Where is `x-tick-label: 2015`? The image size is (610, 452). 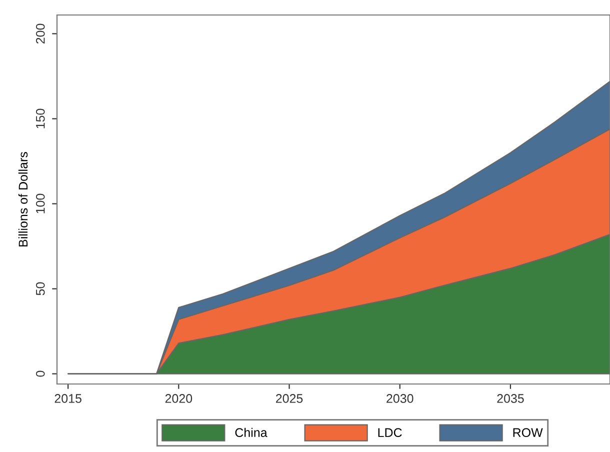
x-tick-label: 2015 is located at coordinates (68, 398).